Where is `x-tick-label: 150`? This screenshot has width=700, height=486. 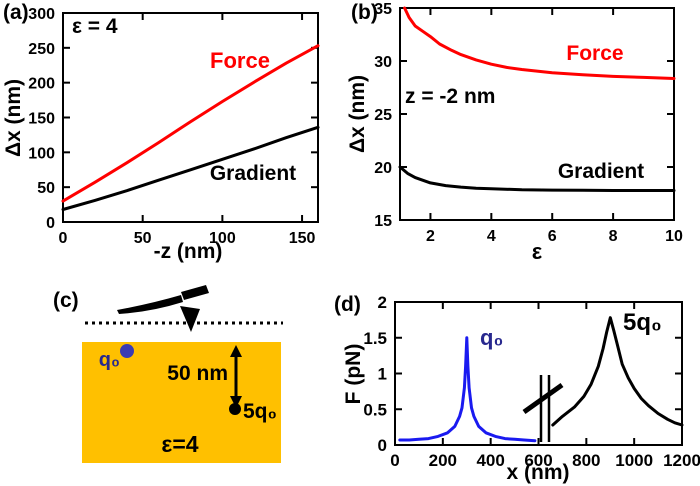 x-tick-label: 150 is located at coordinates (302, 238).